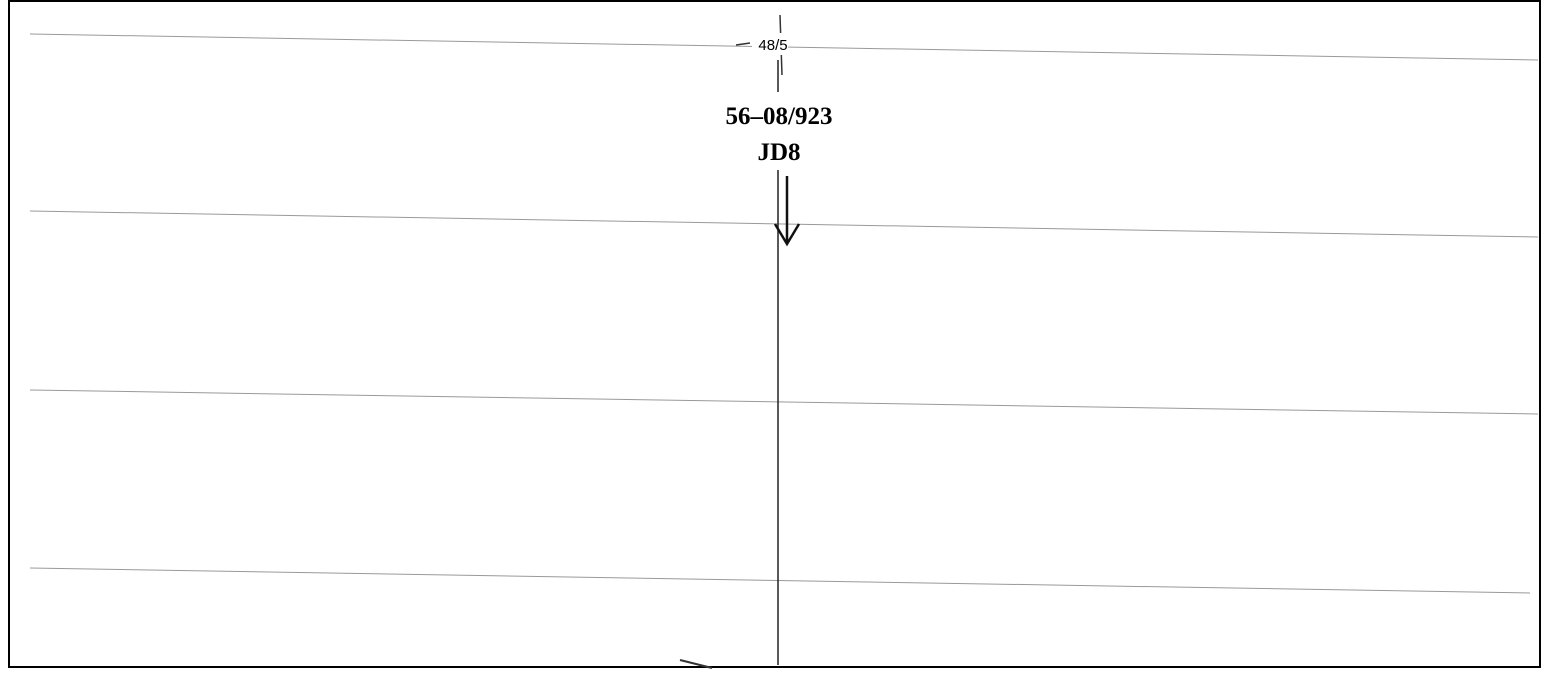 This screenshot has height=674, width=1549. I want to click on station-label: 56–08/923, so click(779, 116).